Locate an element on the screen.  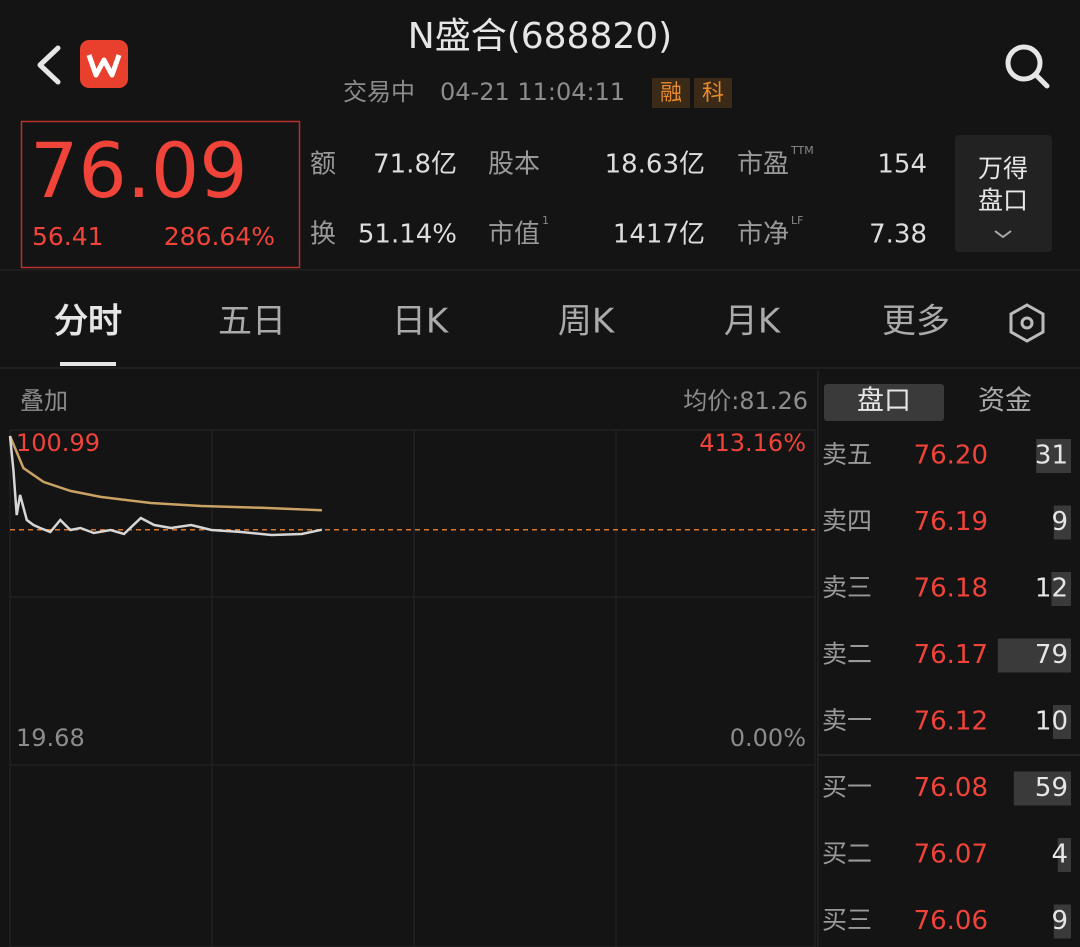
tab-underline is located at coordinates (88, 364).